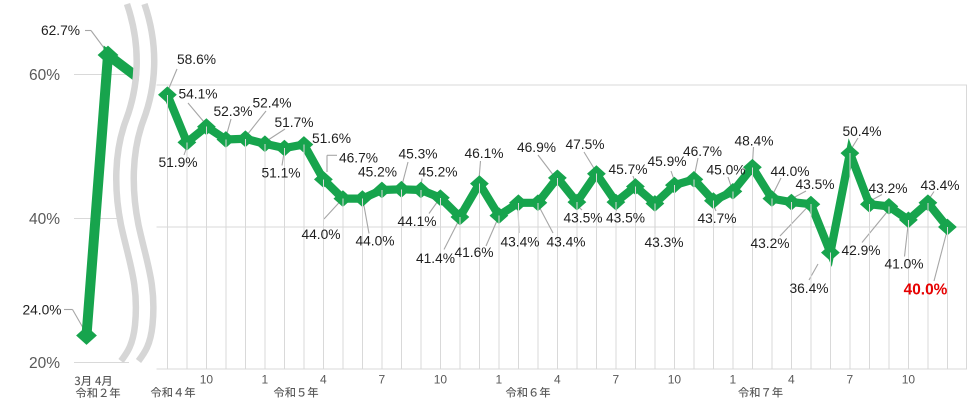  Describe the element at coordinates (416, 221) in the screenshot. I see `svg-text: 44.1%` at that location.